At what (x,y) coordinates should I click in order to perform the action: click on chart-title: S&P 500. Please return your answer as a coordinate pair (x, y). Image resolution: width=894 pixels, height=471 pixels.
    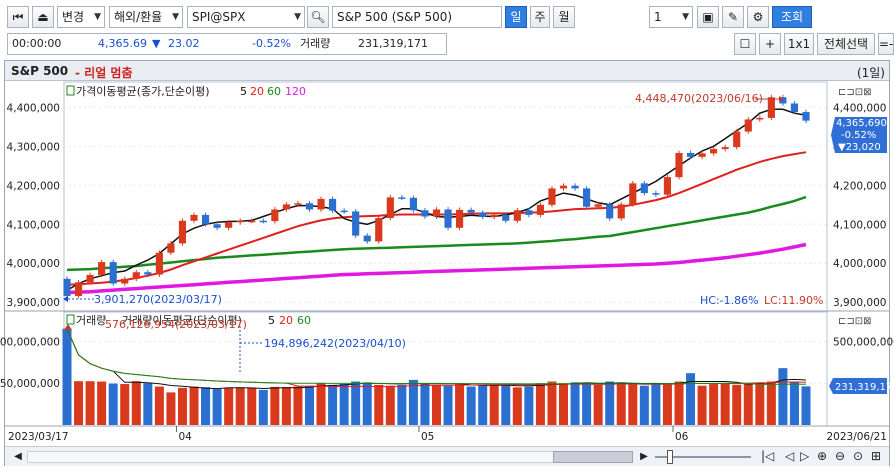
    Looking at the image, I should click on (40, 71).